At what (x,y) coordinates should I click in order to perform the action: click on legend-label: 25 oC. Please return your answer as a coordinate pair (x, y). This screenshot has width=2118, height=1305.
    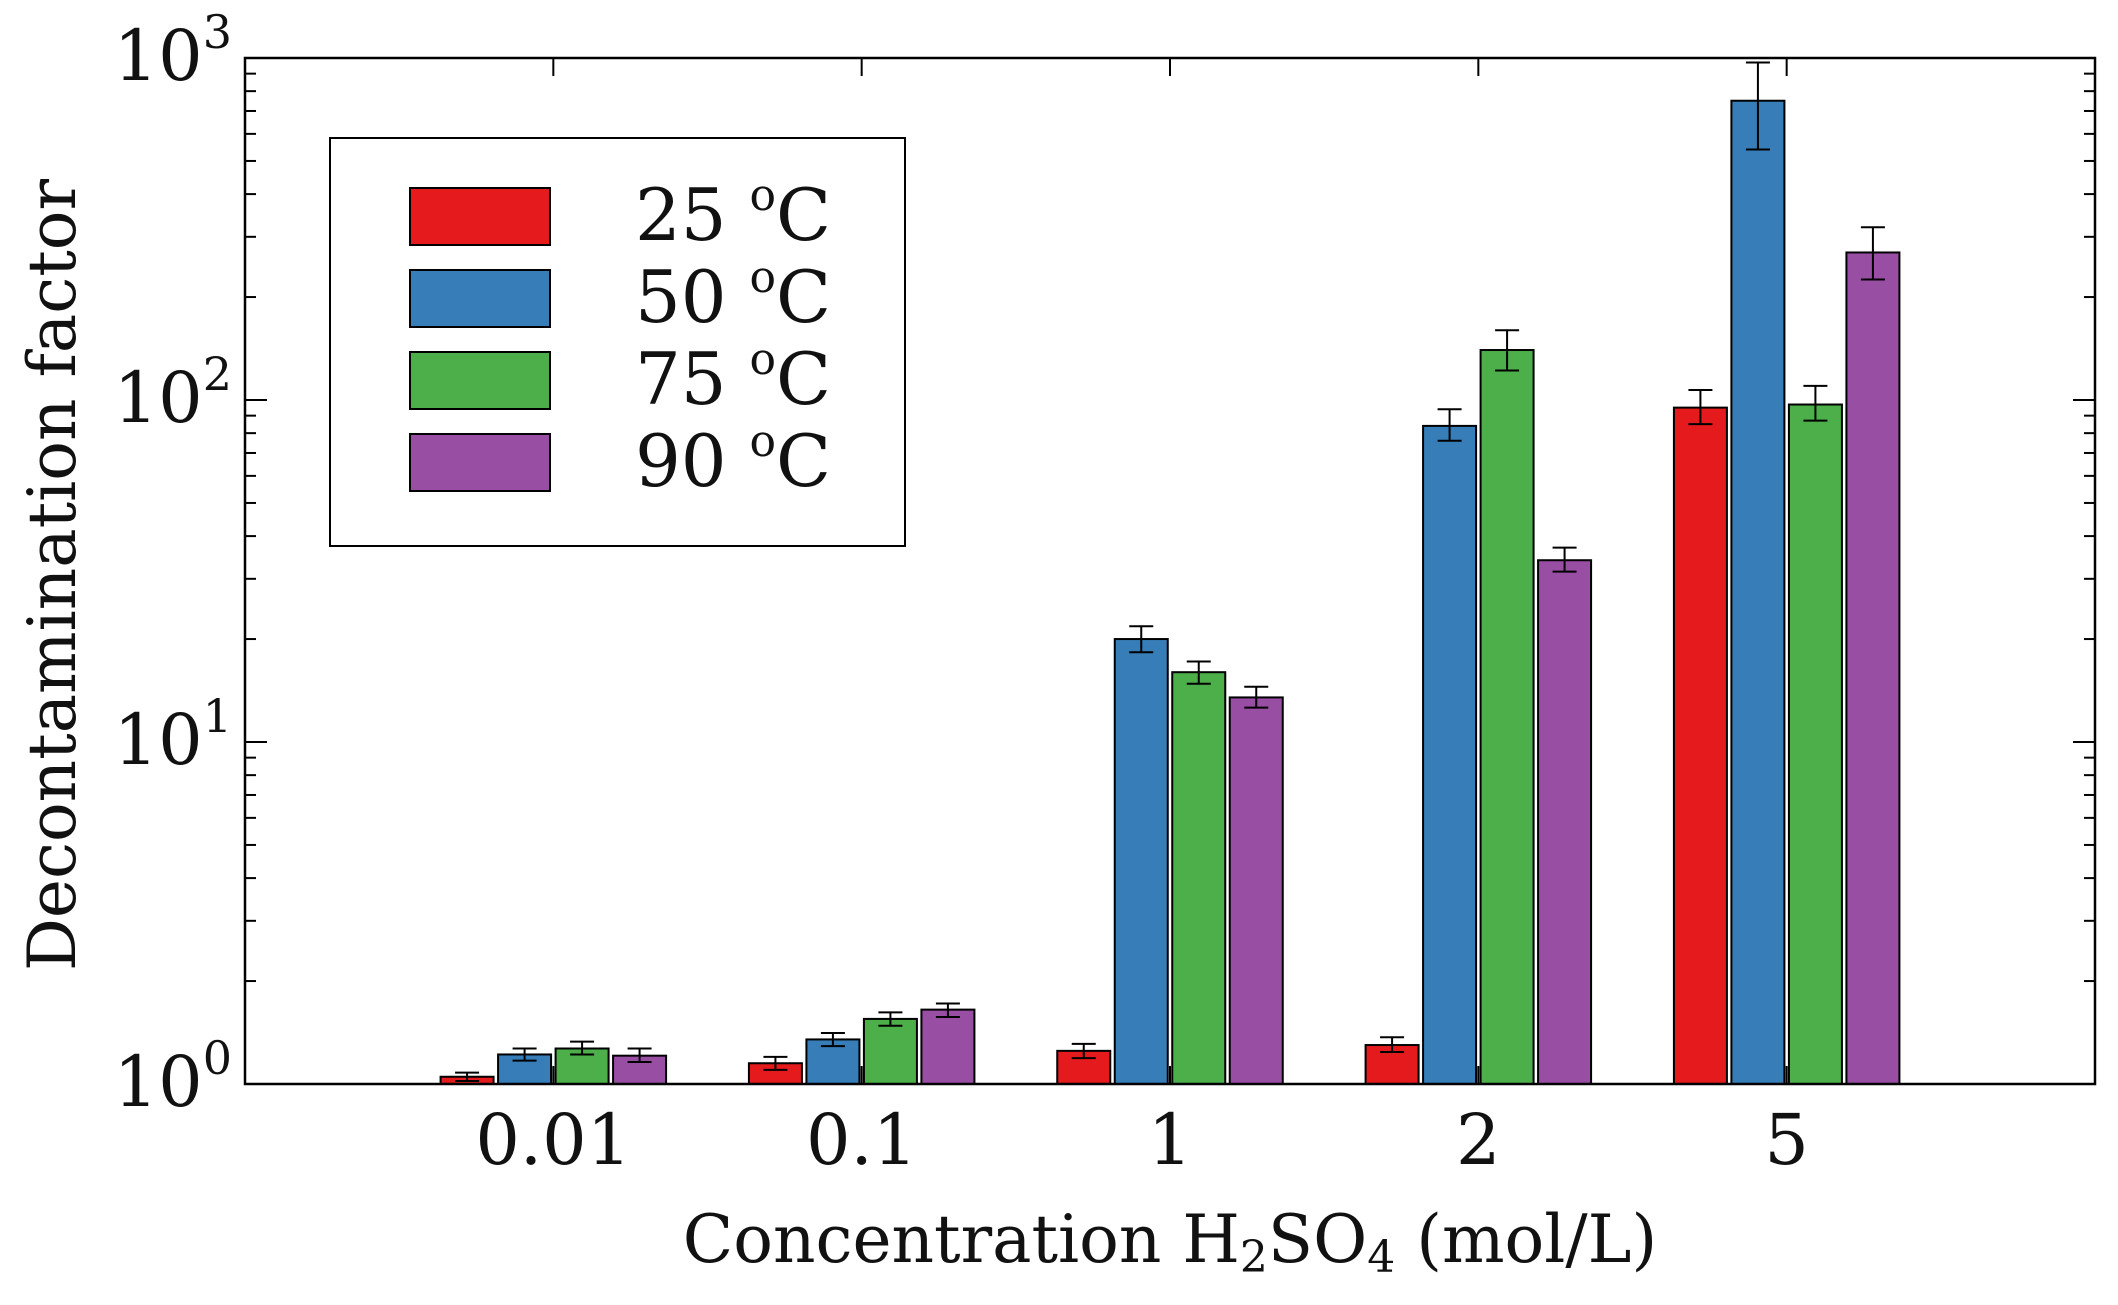
    Looking at the image, I should click on (733, 213).